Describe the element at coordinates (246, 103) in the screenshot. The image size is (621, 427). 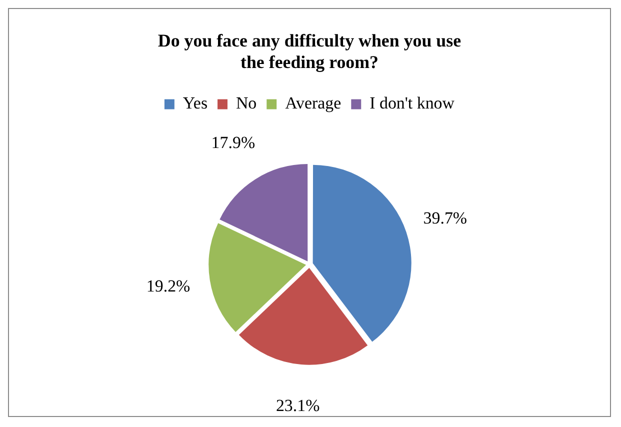
I see `legend-label: No` at that location.